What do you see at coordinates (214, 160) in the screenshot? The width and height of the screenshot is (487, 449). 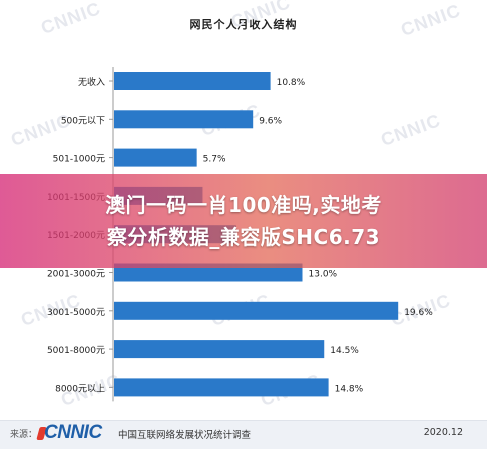 I see `value-label: 5.7%` at bounding box center [214, 160].